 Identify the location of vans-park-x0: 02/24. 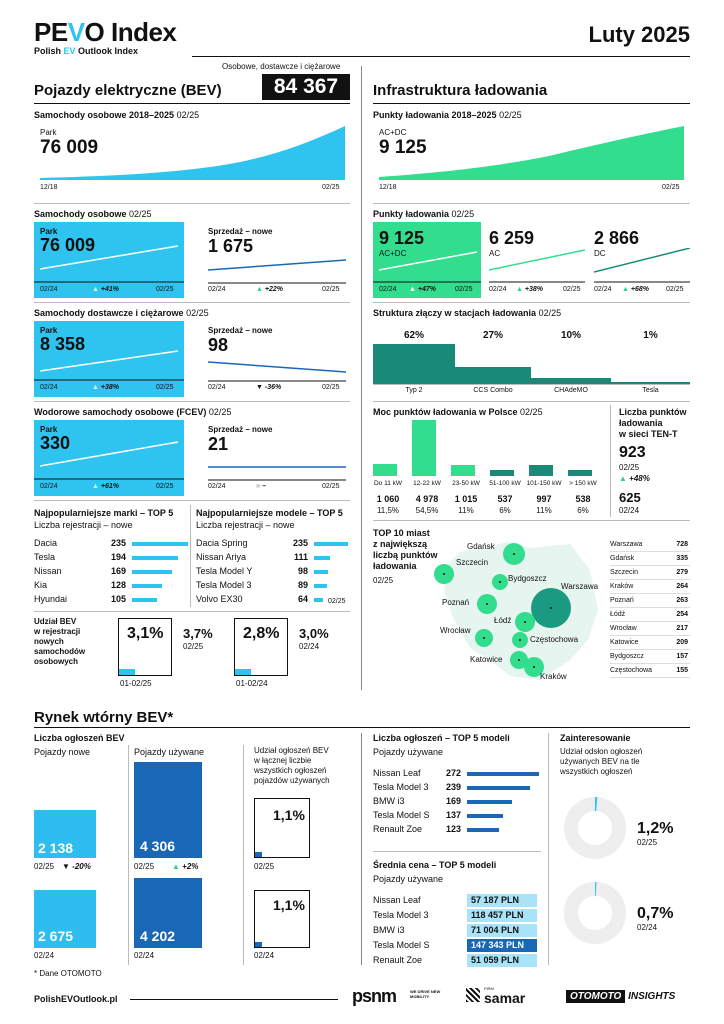
(49, 387).